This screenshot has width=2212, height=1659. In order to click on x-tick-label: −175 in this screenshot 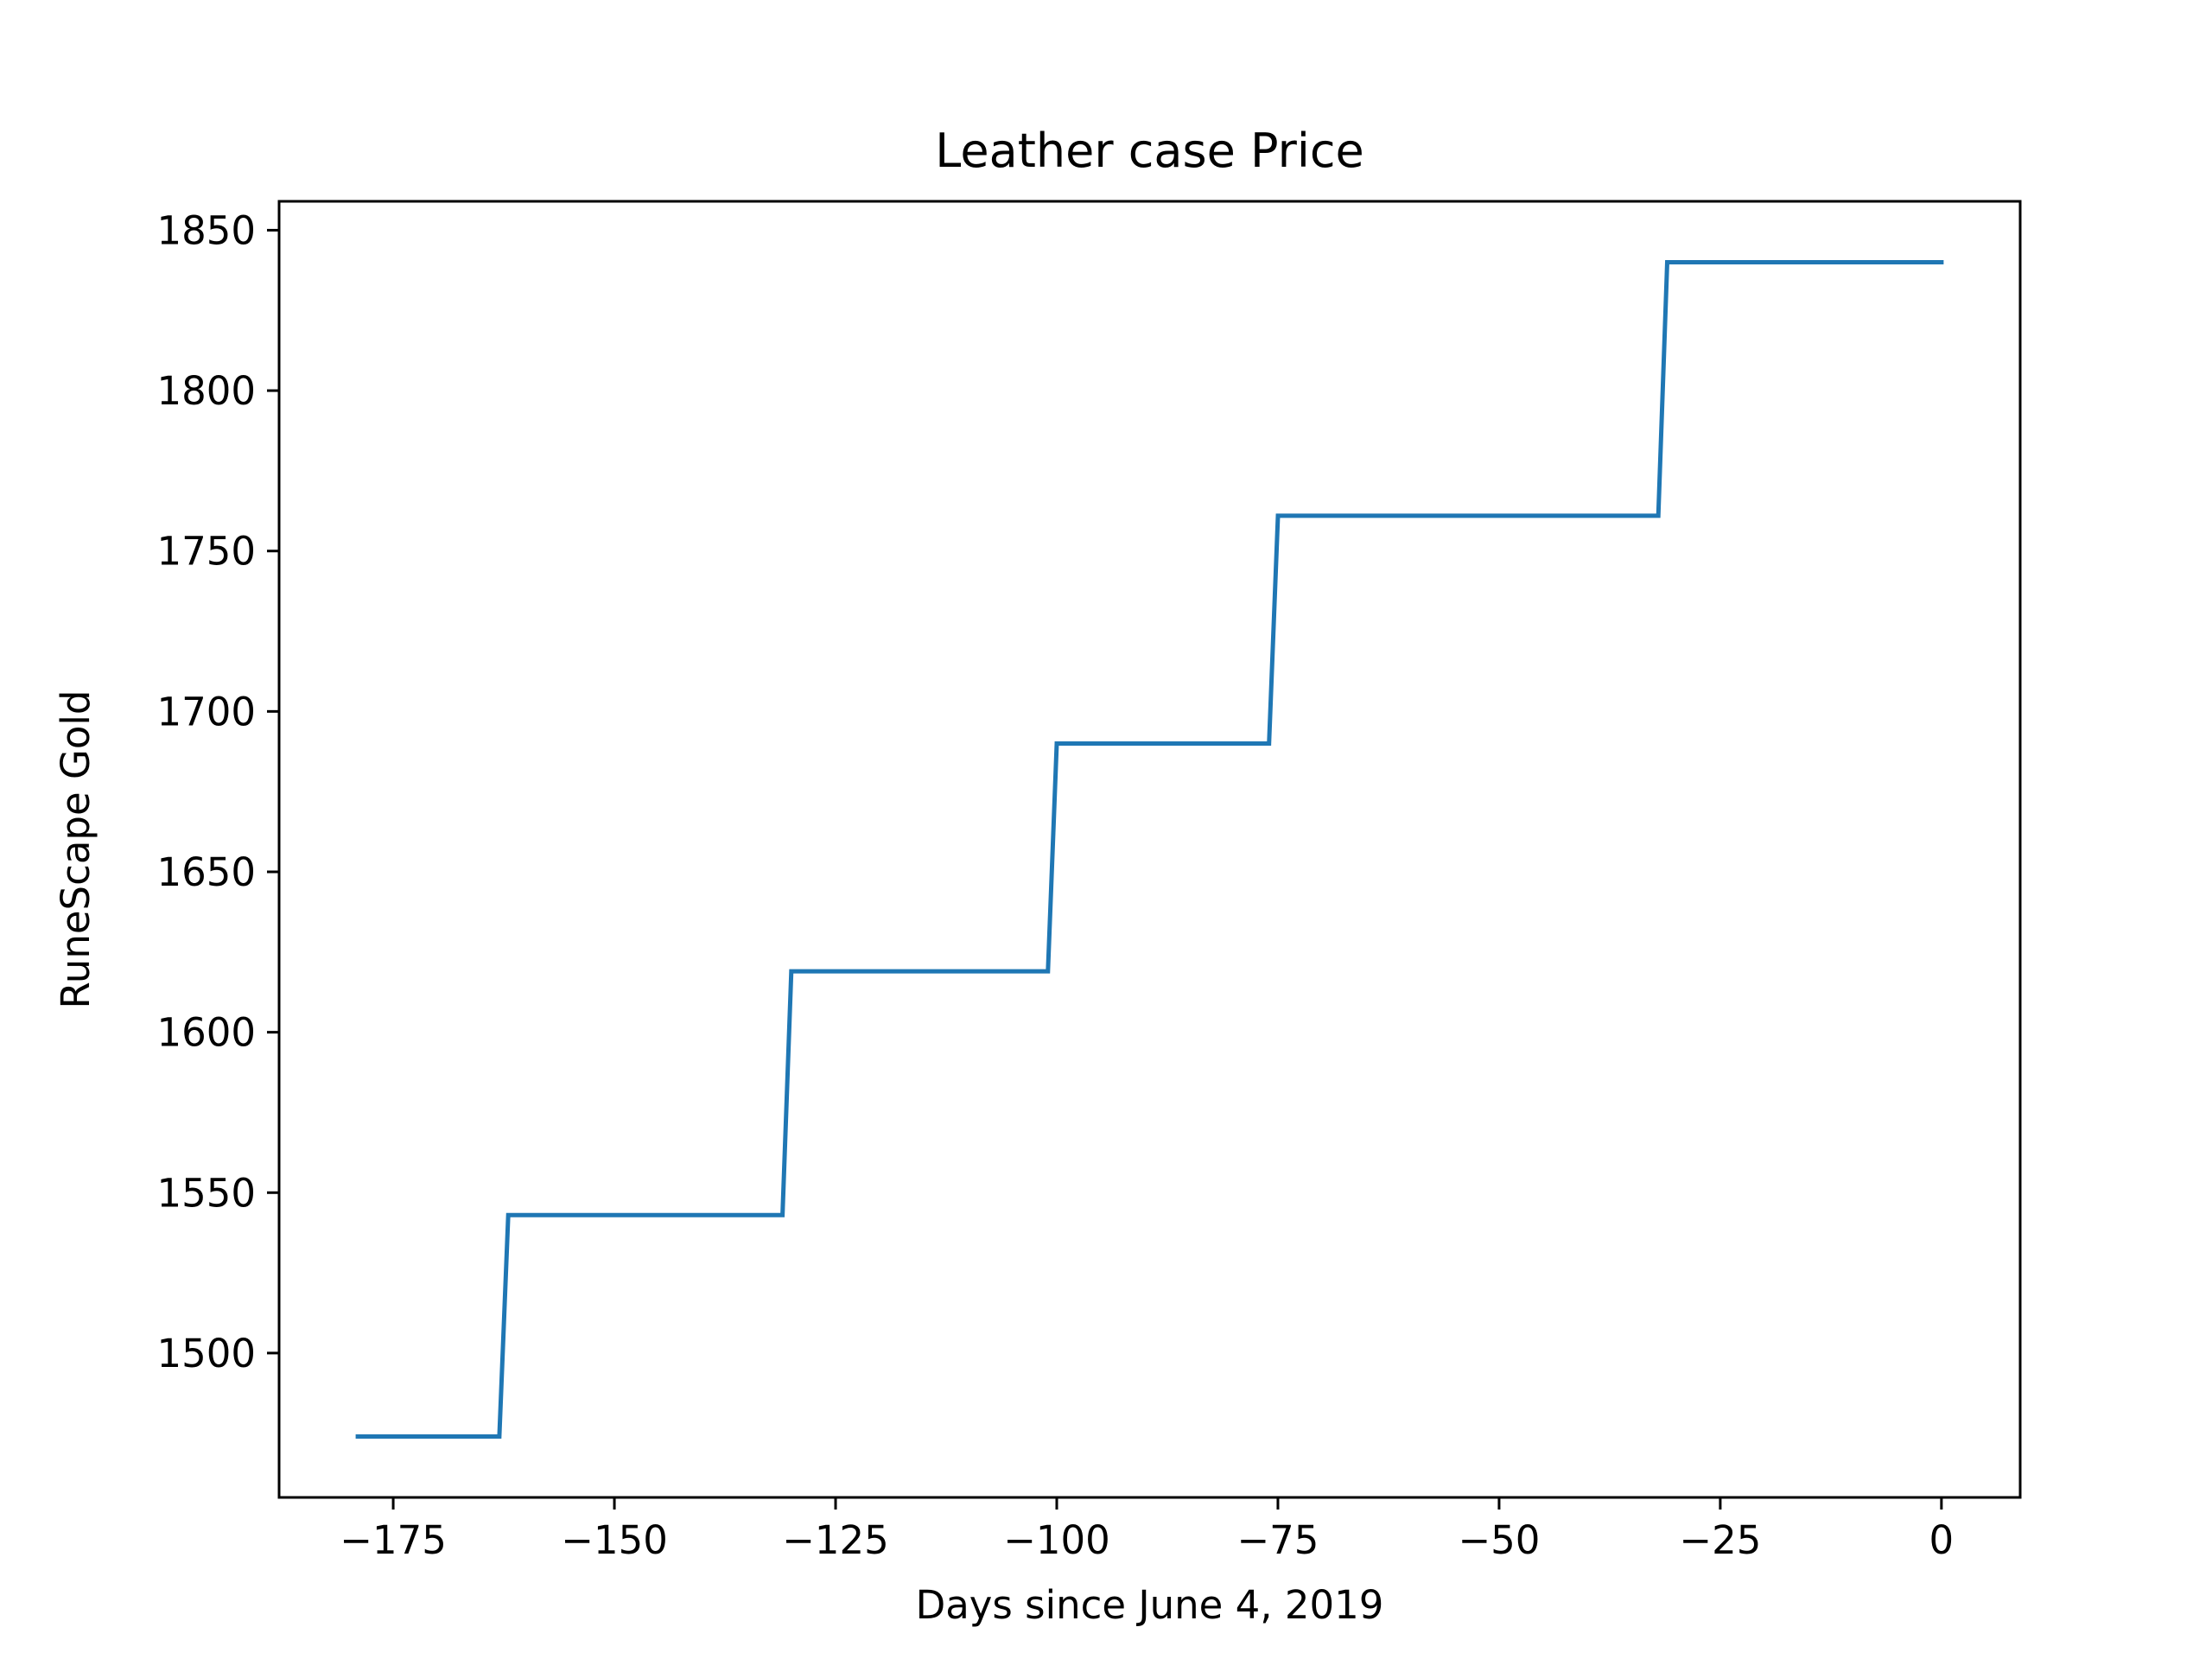, I will do `click(393, 1540)`.